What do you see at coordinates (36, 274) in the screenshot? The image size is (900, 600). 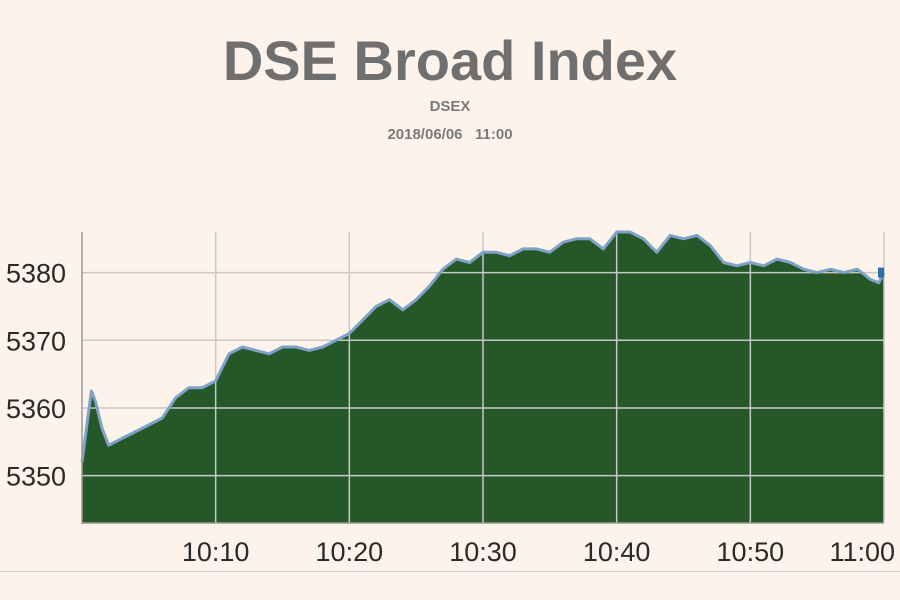 I see `y-tick-label: 5380` at bounding box center [36, 274].